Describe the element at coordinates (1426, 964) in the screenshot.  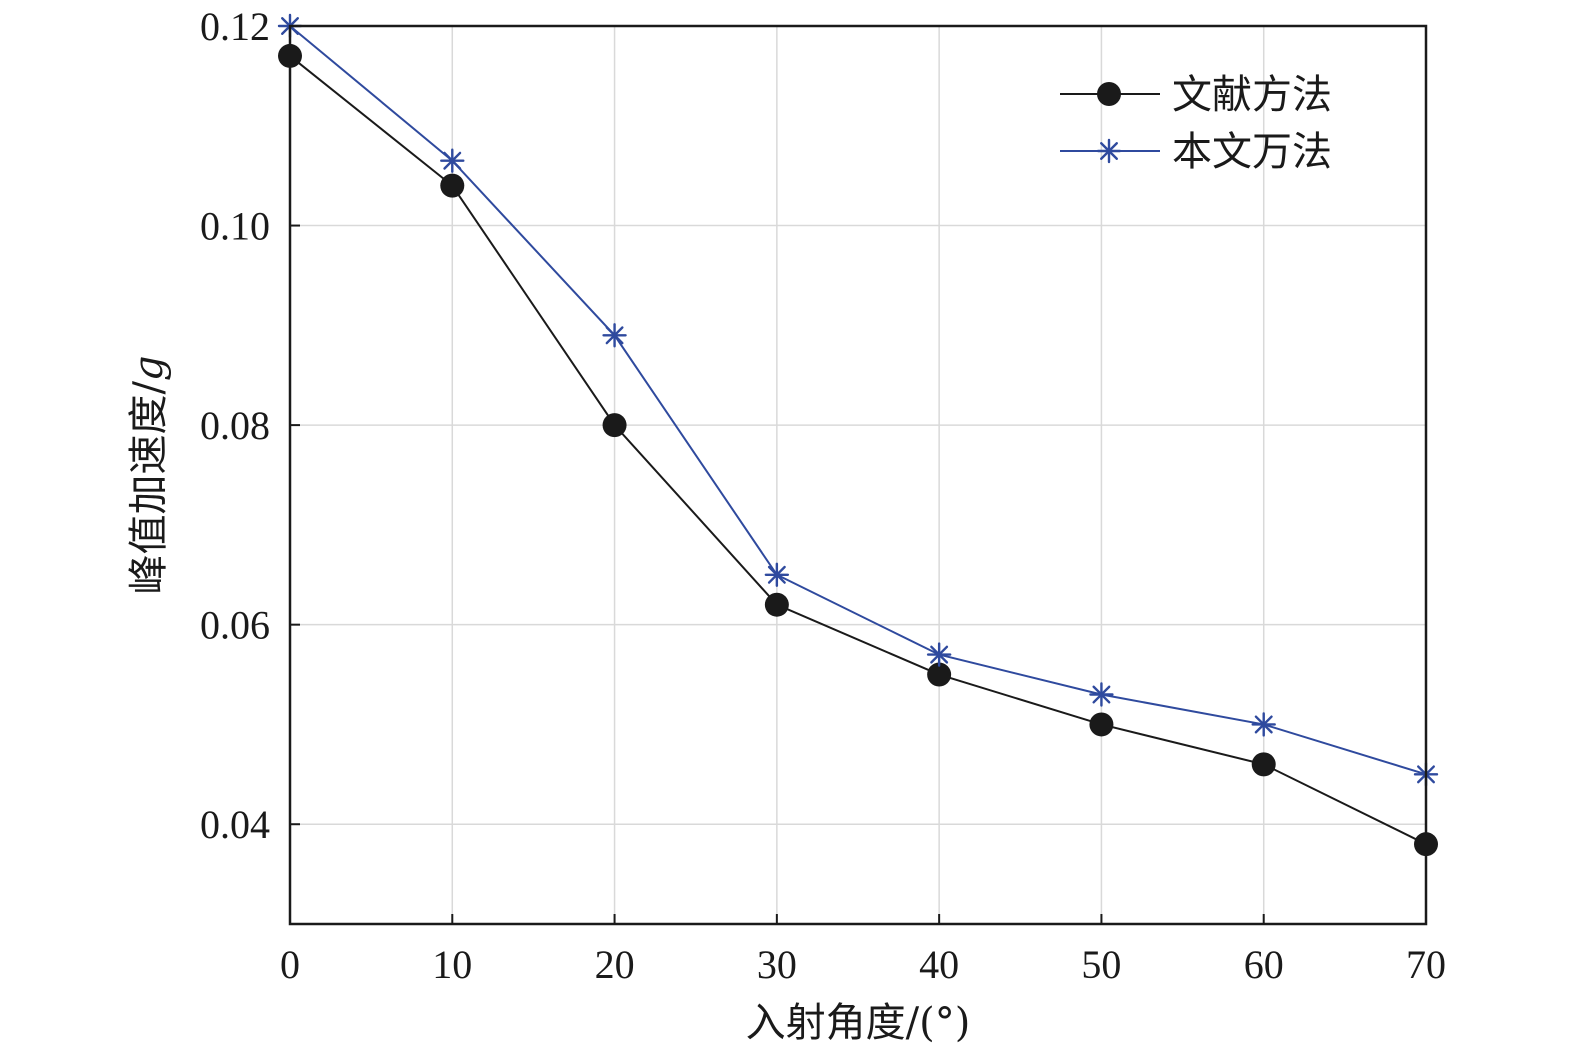
I see `x-tick-label: 70` at that location.